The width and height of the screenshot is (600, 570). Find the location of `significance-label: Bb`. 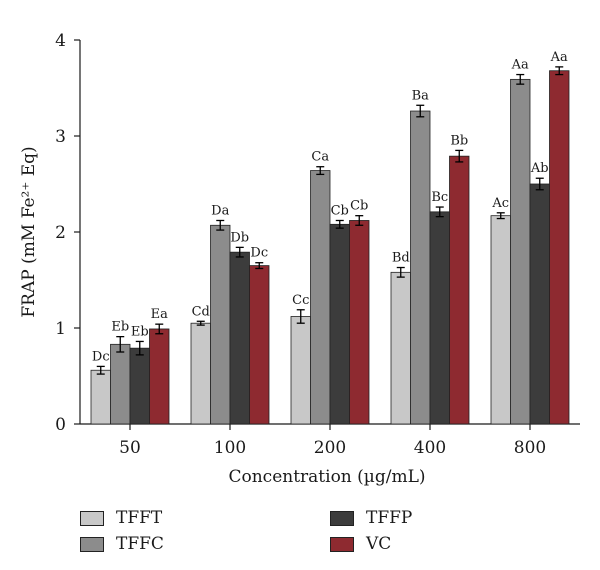

significance-label: Bb is located at coordinates (459, 140).